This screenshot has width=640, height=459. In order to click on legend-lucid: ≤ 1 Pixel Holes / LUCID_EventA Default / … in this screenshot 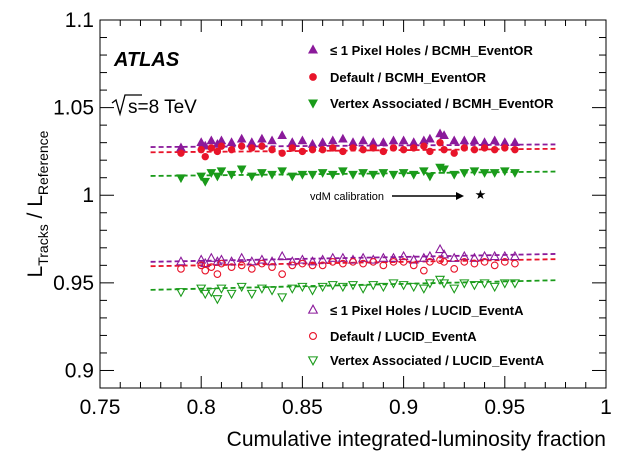, I will do `click(426, 335)`.